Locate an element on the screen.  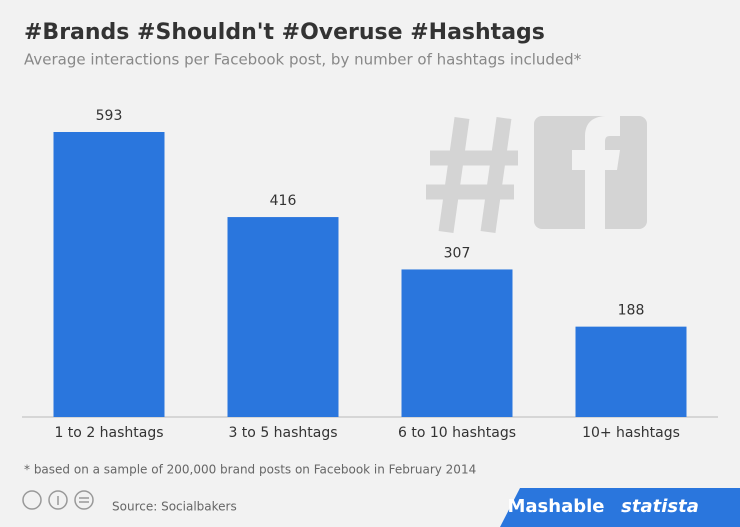
hashtag-icon is located at coordinates (472, 175).